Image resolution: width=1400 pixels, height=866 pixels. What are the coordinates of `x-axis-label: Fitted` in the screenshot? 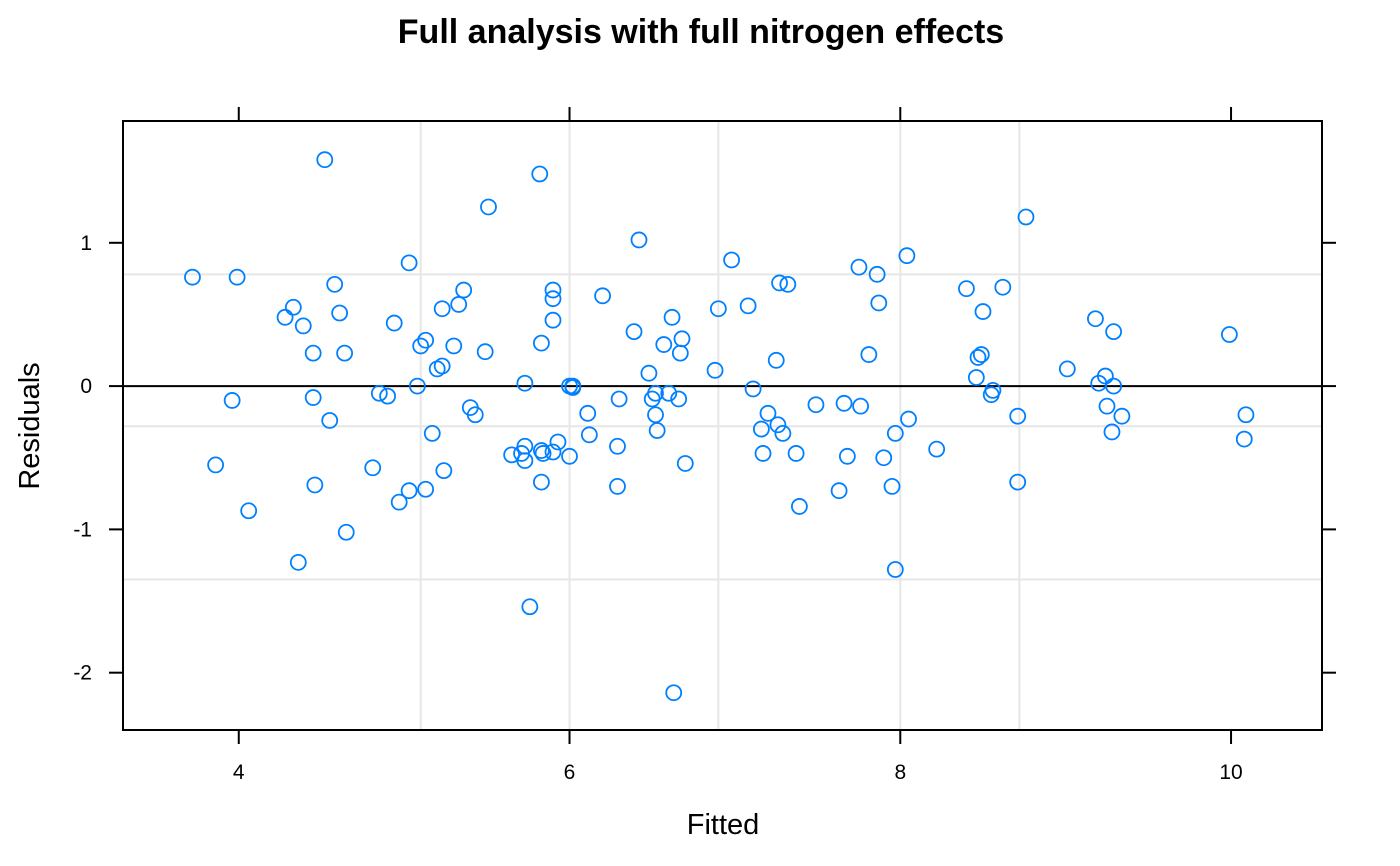 It's located at (723, 825).